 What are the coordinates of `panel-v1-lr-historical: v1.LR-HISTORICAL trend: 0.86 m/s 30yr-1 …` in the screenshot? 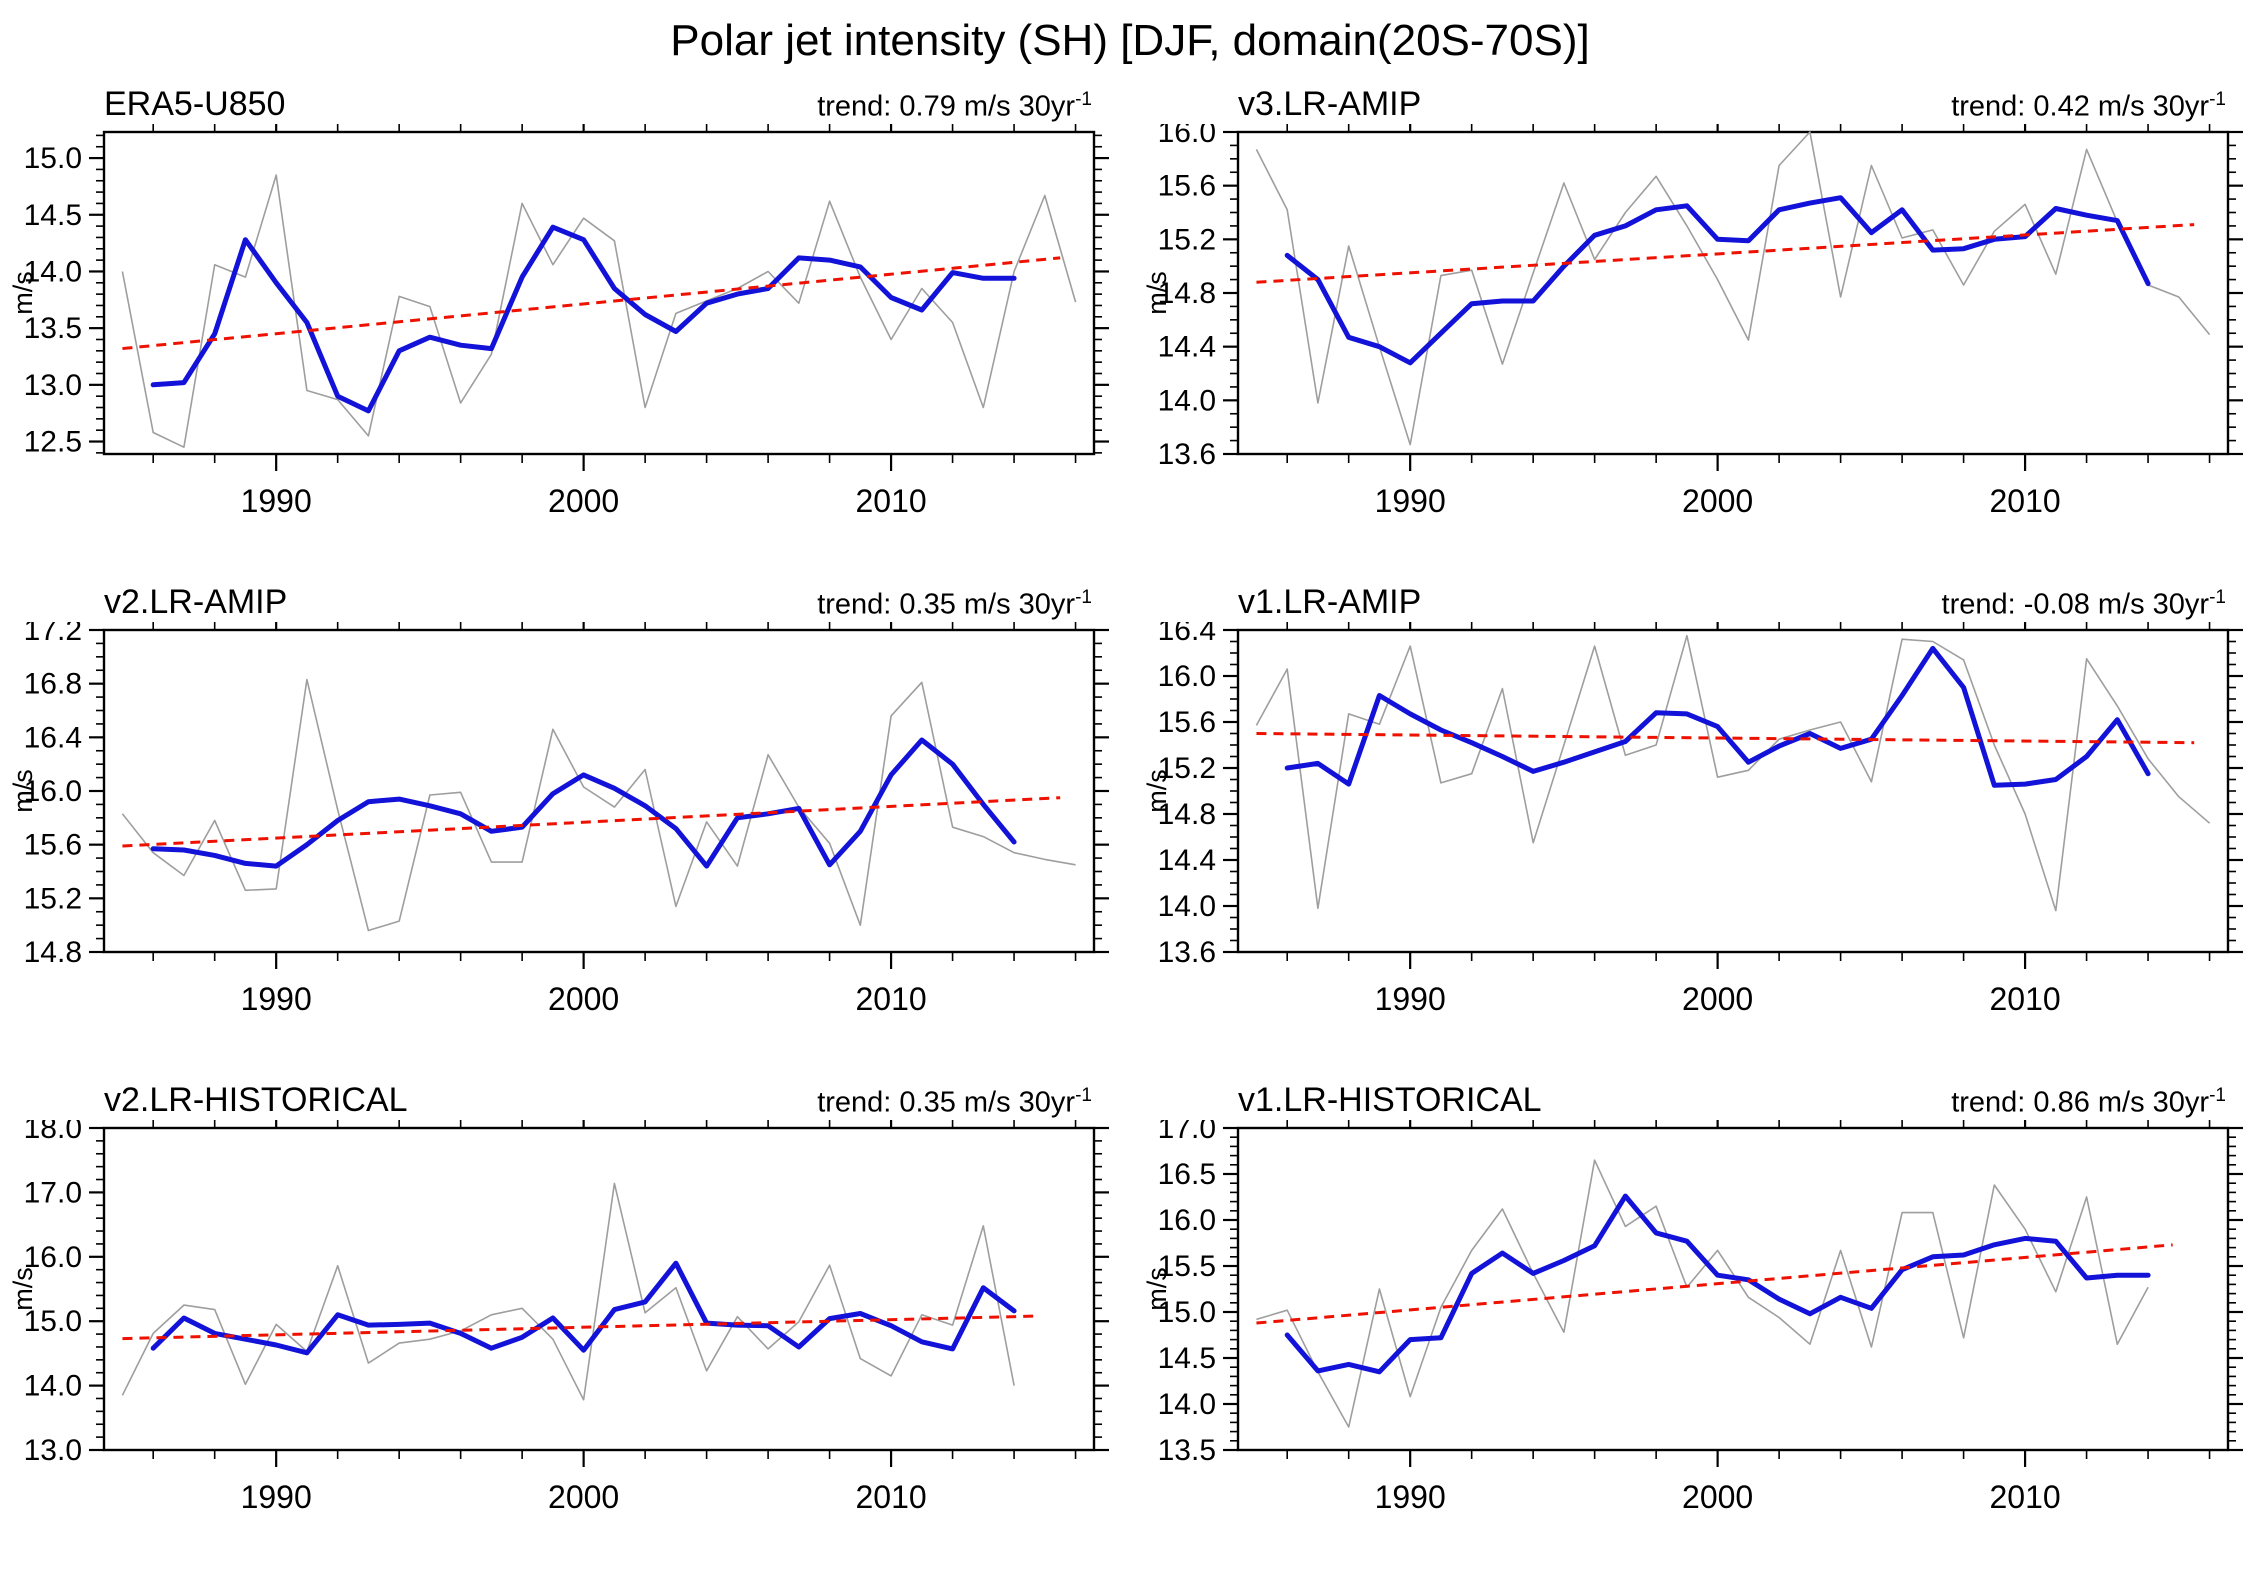 It's located at (1697, 1318).